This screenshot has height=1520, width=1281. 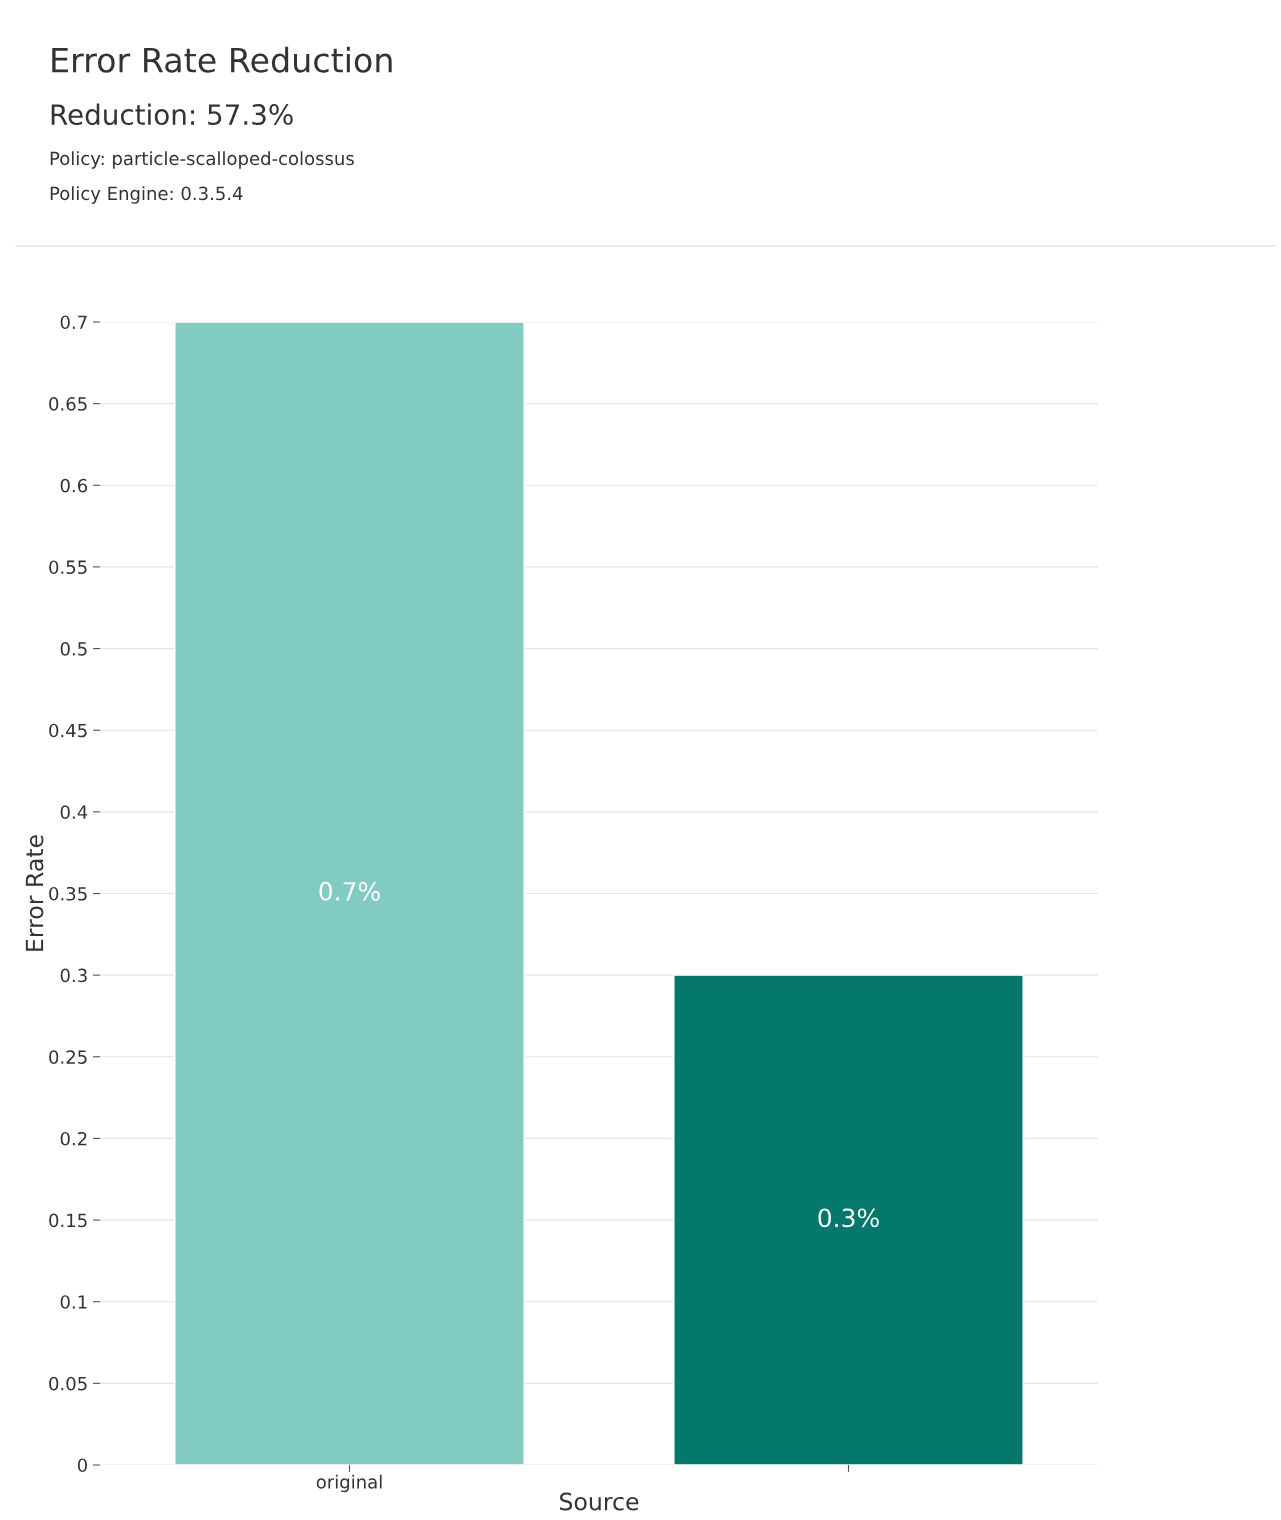 What do you see at coordinates (74, 485) in the screenshot?
I see `y-tick-label: 0.6` at bounding box center [74, 485].